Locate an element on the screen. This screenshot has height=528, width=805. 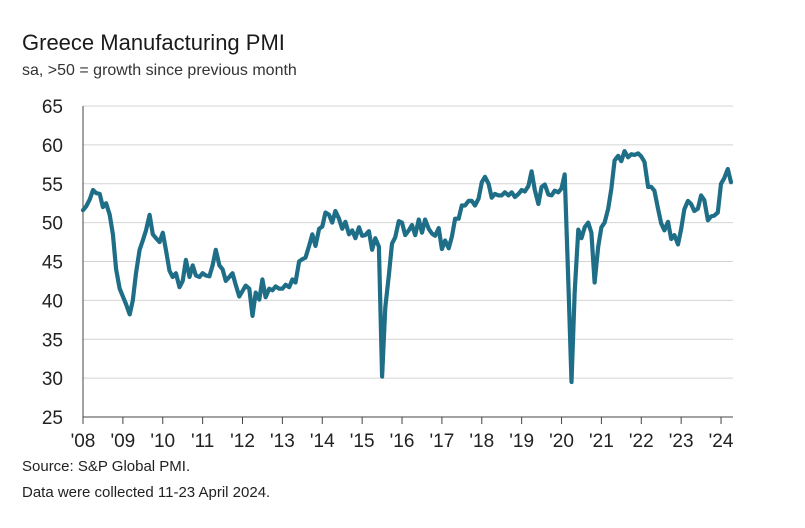
y-tick-label: 50 is located at coordinates (52, 224).